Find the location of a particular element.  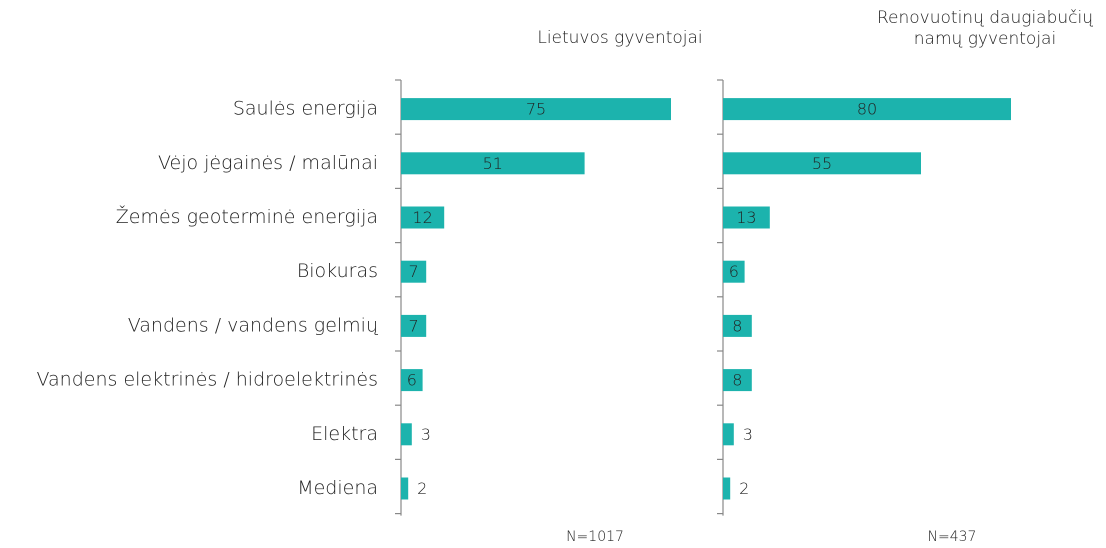

category-label: Elektra is located at coordinates (344, 434).